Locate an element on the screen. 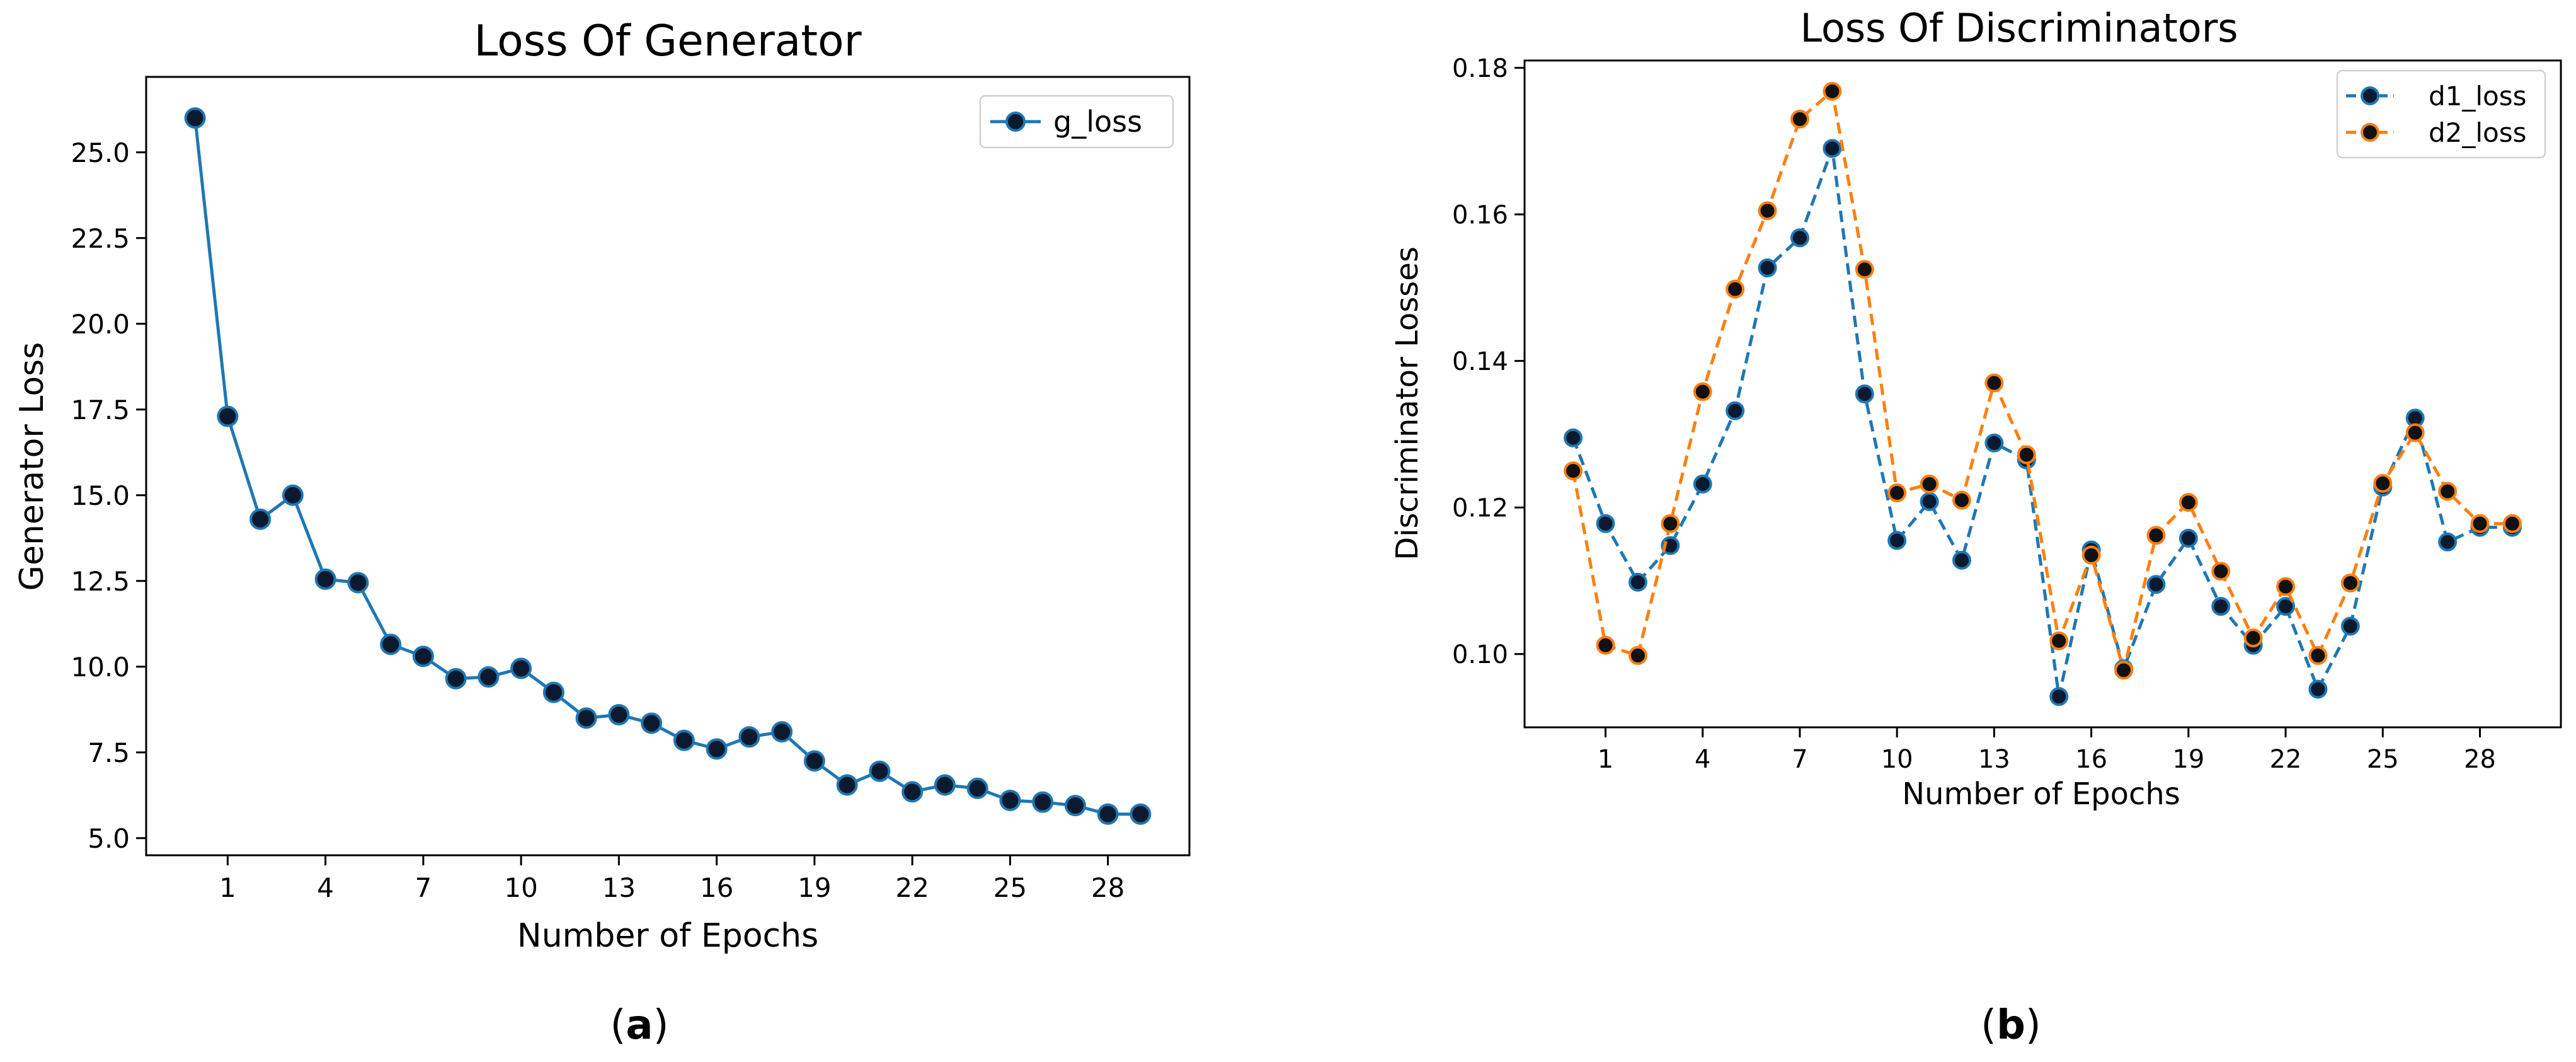 The image size is (2576, 1062). caption-a-letter: a is located at coordinates (639, 1026).